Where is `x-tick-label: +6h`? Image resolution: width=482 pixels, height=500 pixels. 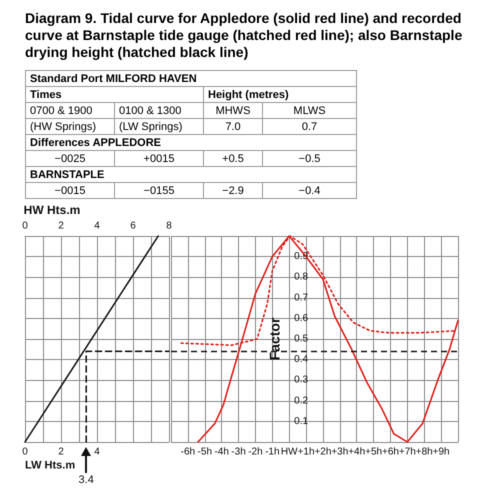 x-tick-label: +6h is located at coordinates (390, 452).